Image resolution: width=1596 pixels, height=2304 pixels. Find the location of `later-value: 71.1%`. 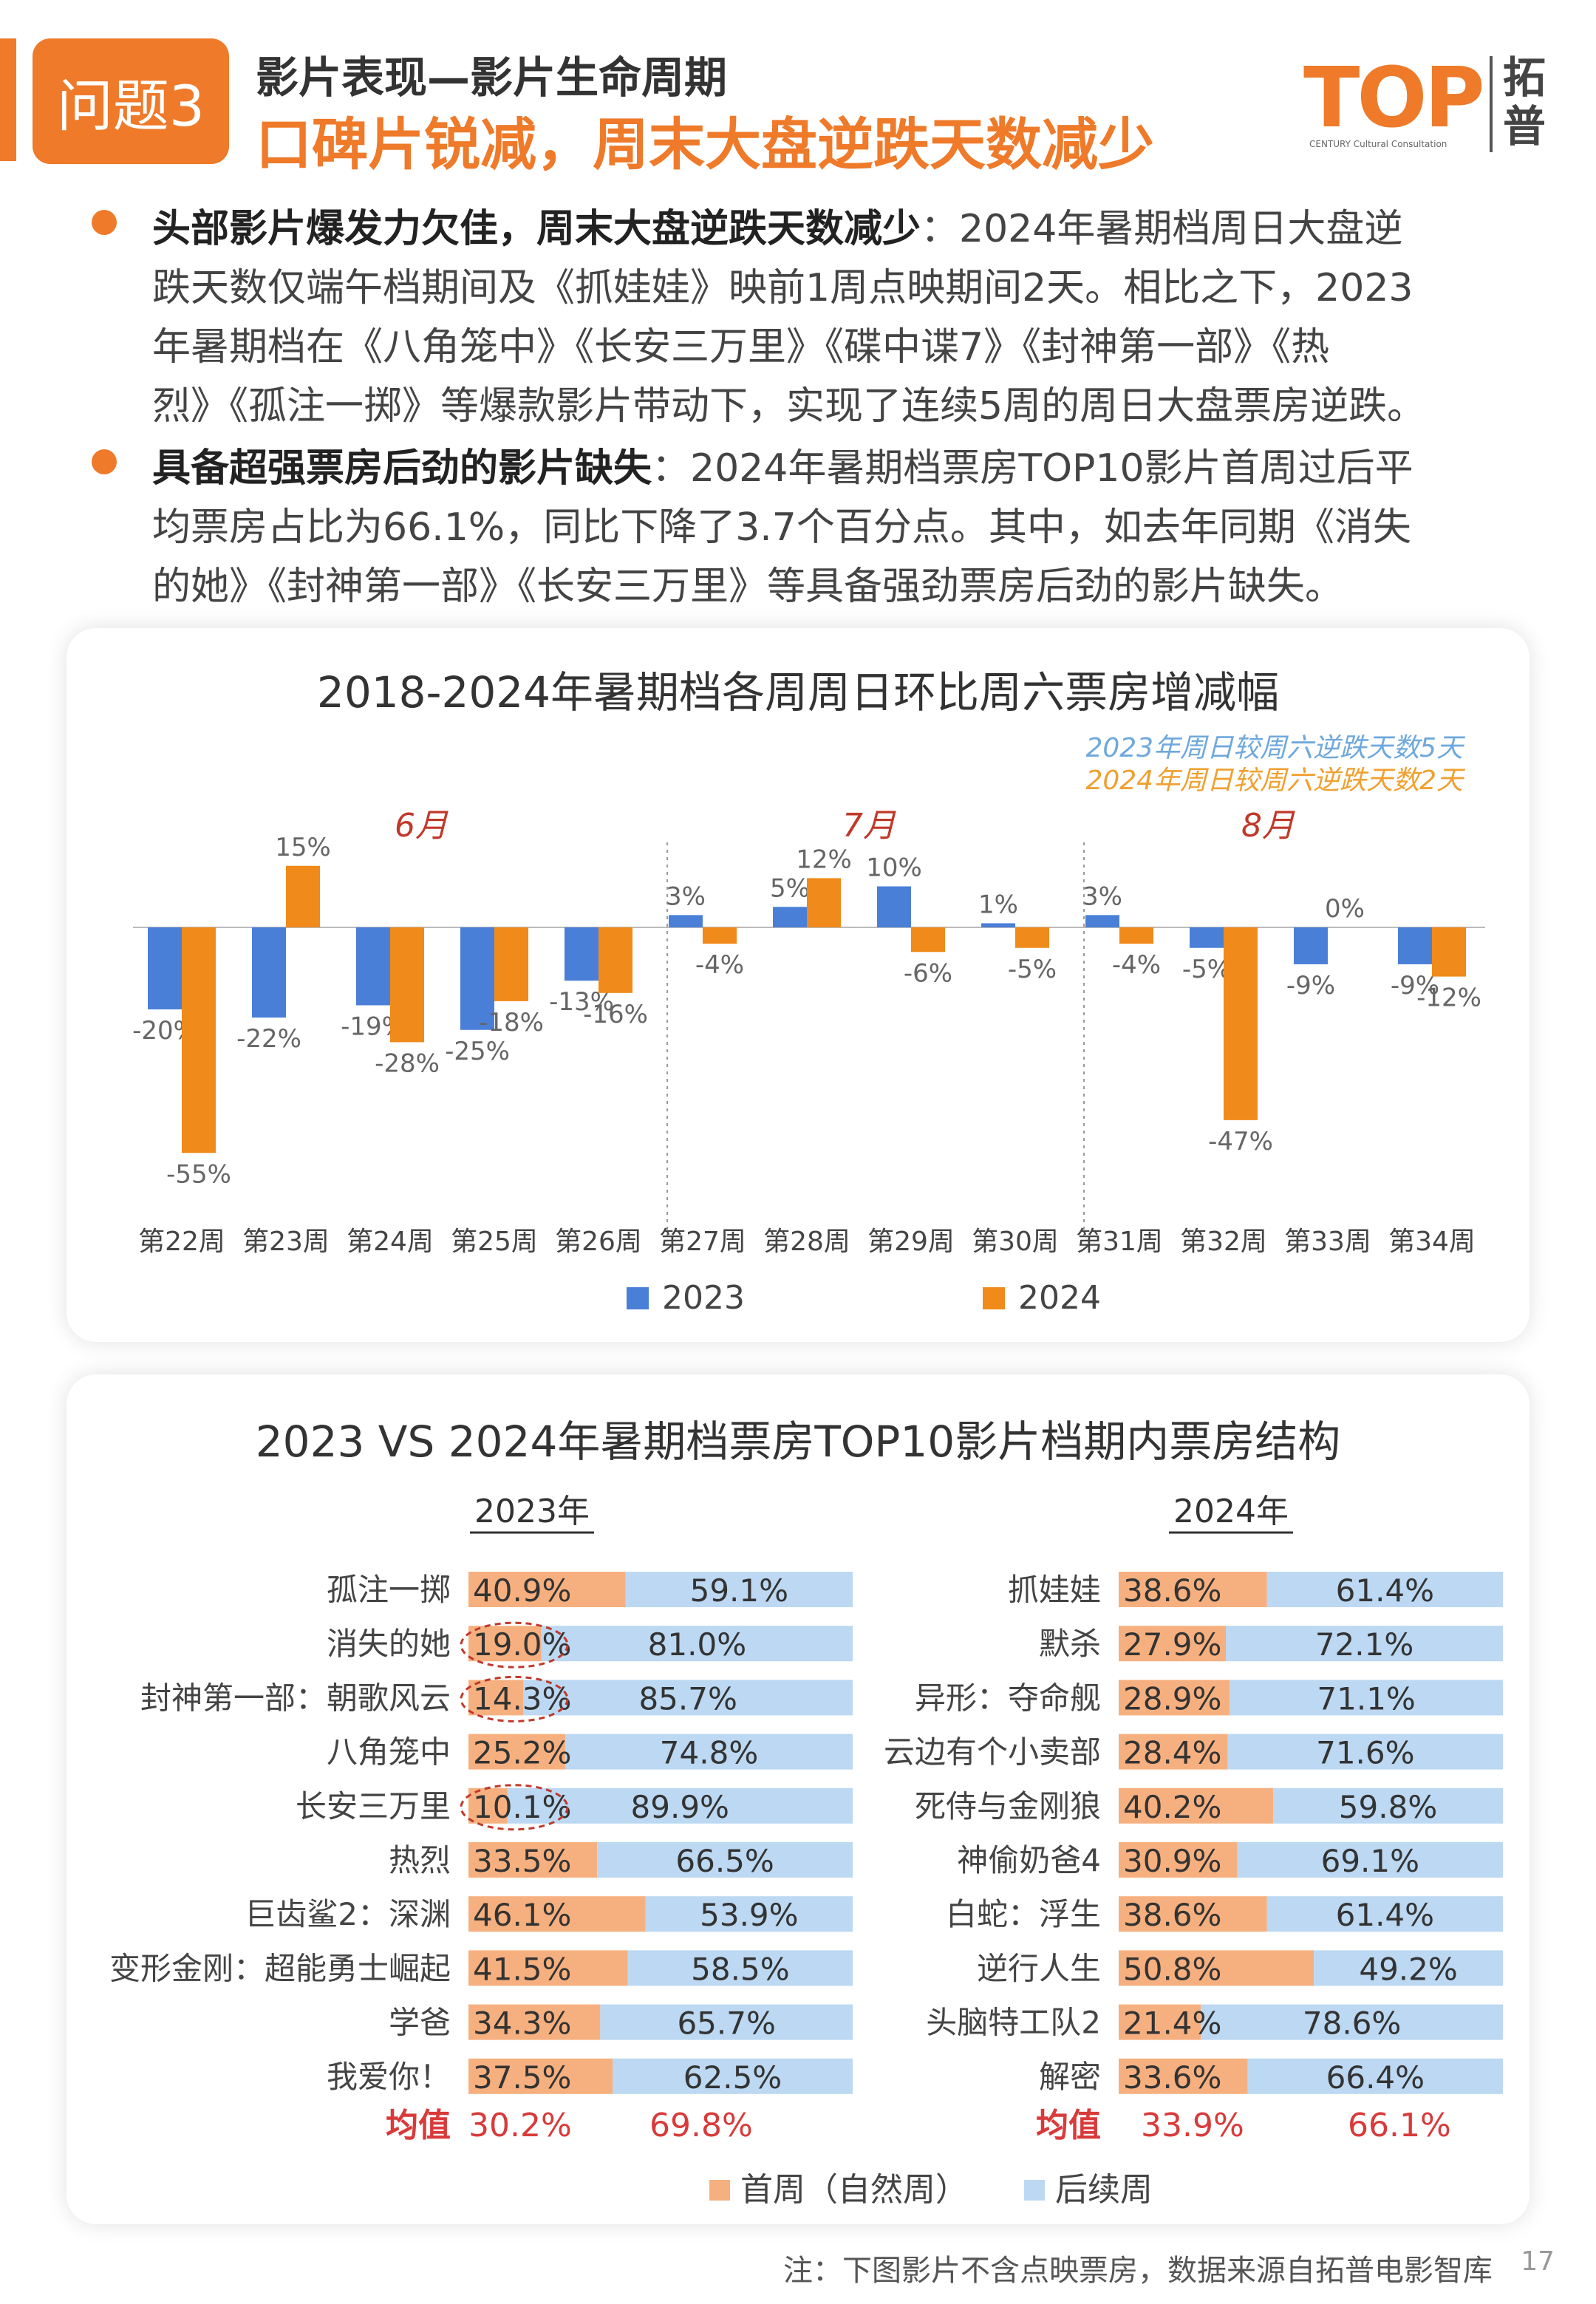

later-value: 71.1% is located at coordinates (1366, 1698).